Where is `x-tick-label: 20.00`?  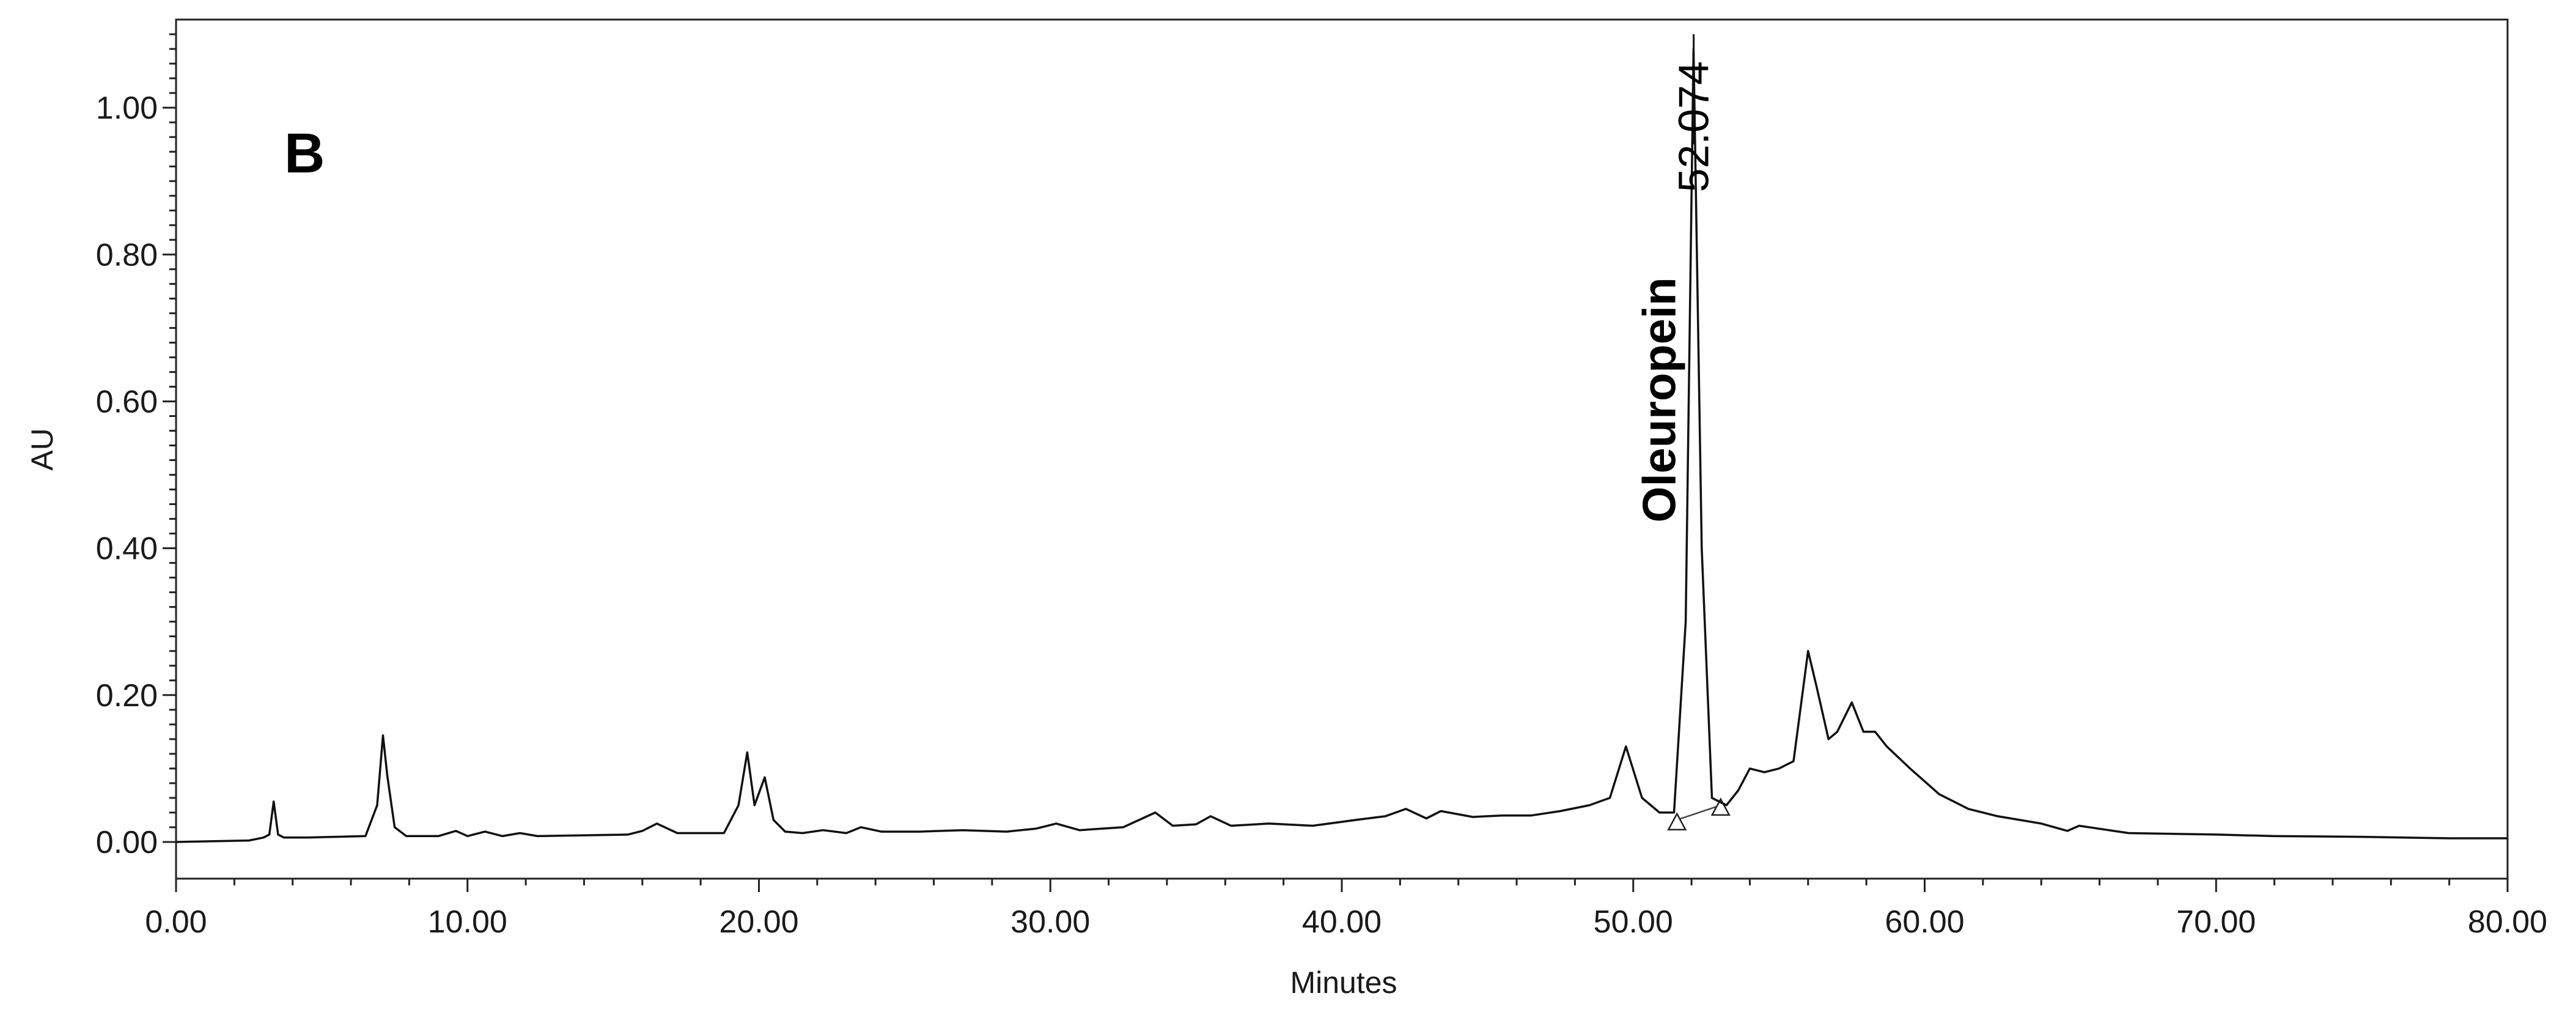 x-tick-label: 20.00 is located at coordinates (758, 922).